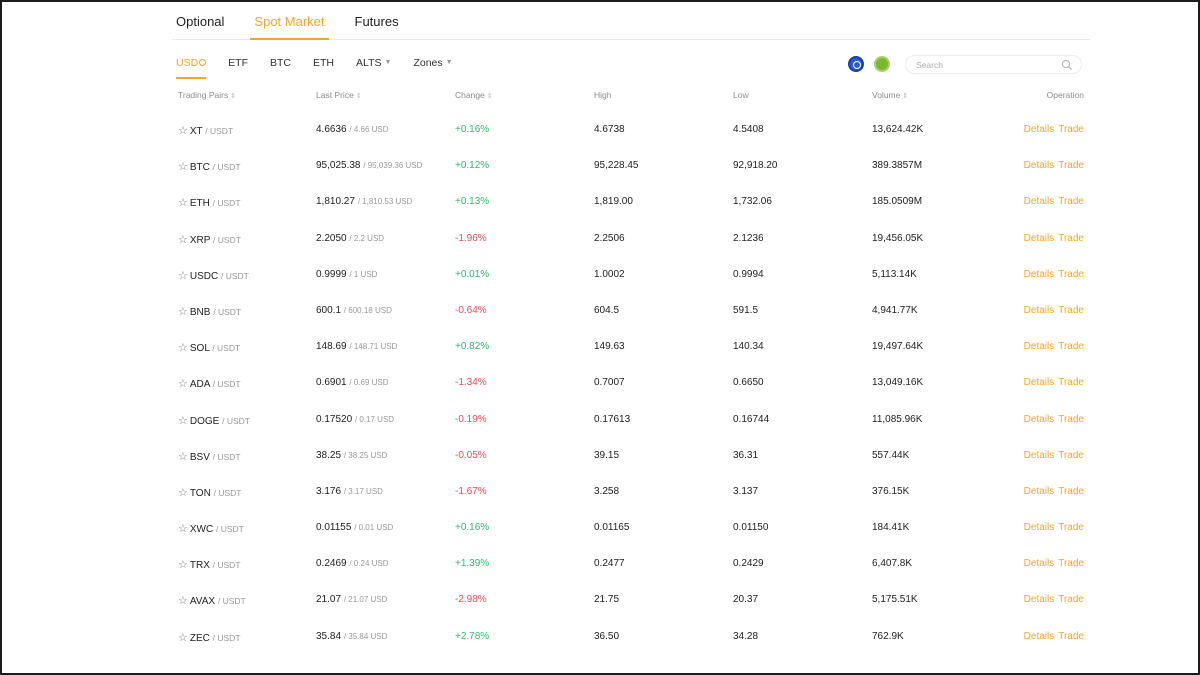  What do you see at coordinates (432, 64) in the screenshot?
I see `subtab-zones: Zones ▼` at bounding box center [432, 64].